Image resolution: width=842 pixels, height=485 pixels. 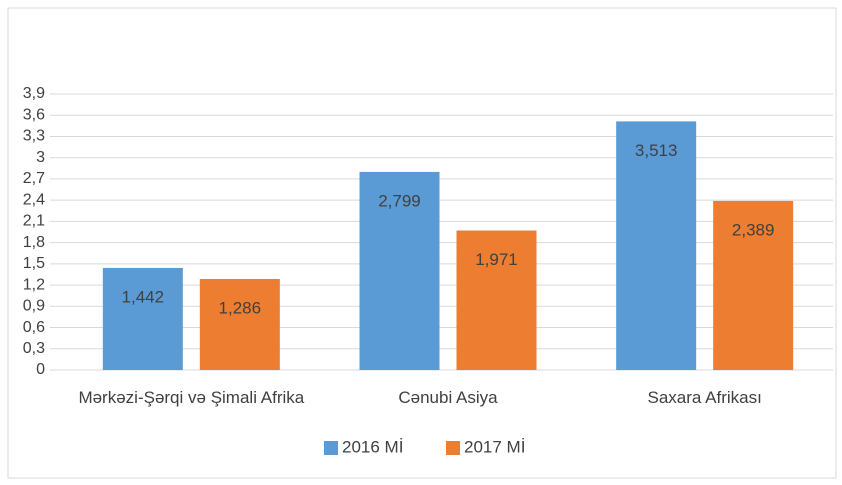 What do you see at coordinates (240, 307) in the screenshot?
I see `data-label: 1,286` at bounding box center [240, 307].